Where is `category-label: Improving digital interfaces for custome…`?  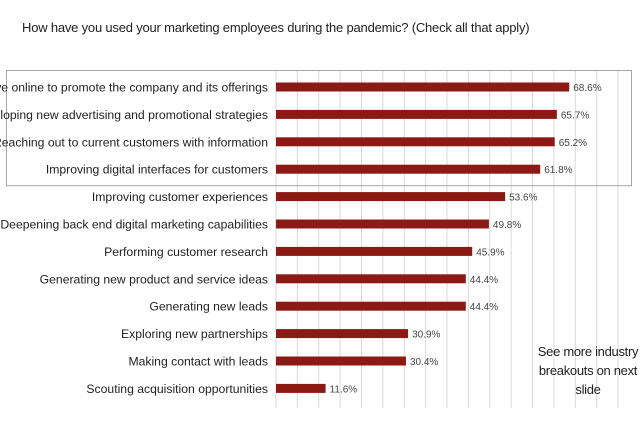
category-label: Improving digital interfaces for custome… is located at coordinates (157, 170).